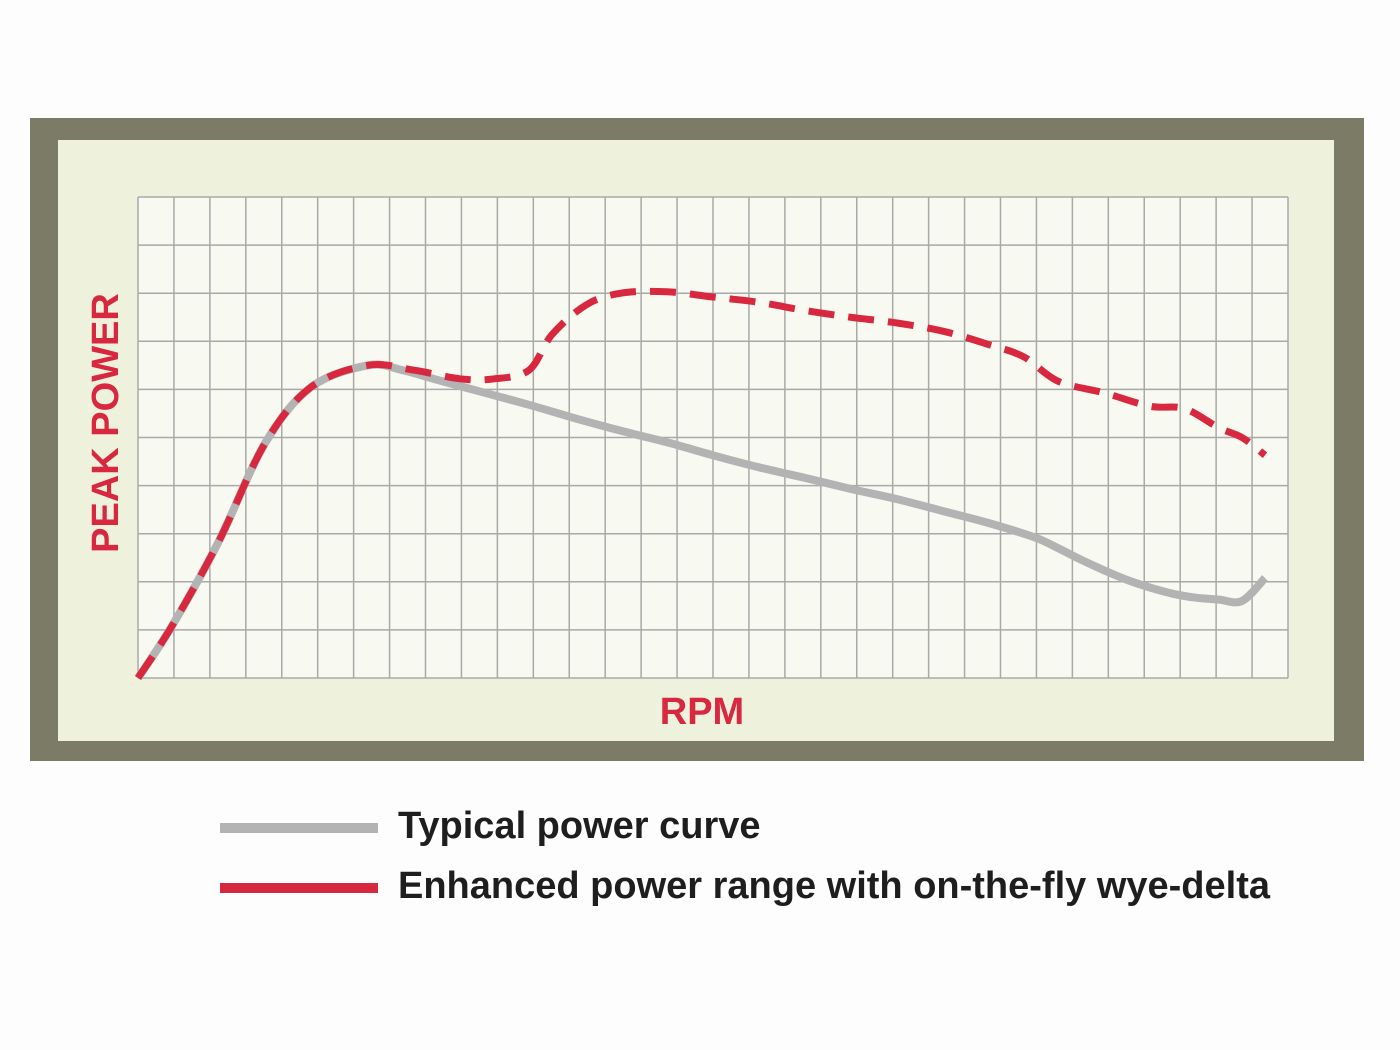 This screenshot has width=1400, height=1050. I want to click on x-axis-title: RPM, so click(702, 712).